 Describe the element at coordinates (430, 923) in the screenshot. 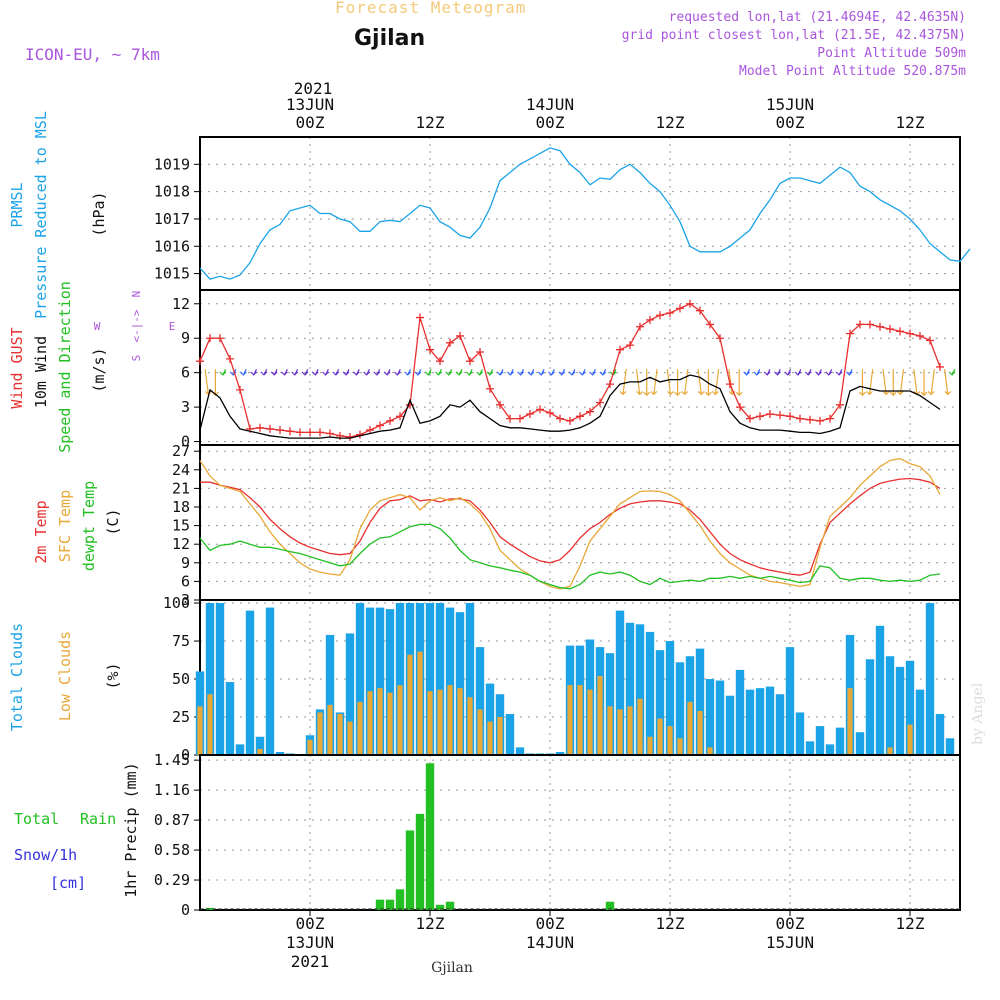

I see `bottom-tick-label: 12Z` at that location.